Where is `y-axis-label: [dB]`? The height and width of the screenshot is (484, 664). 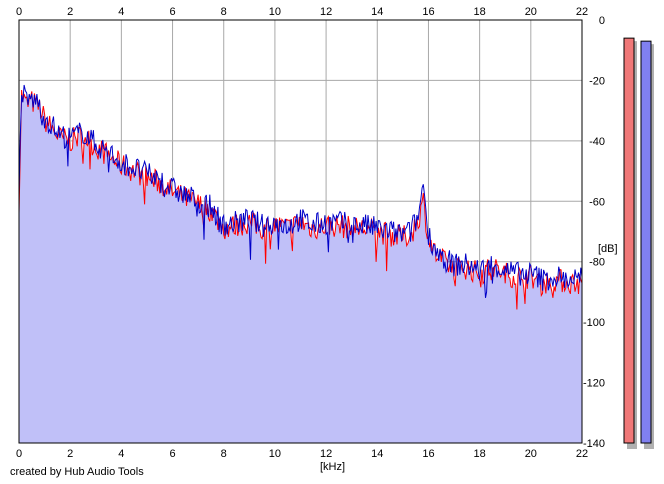 y-axis-label: [dB] is located at coordinates (608, 249).